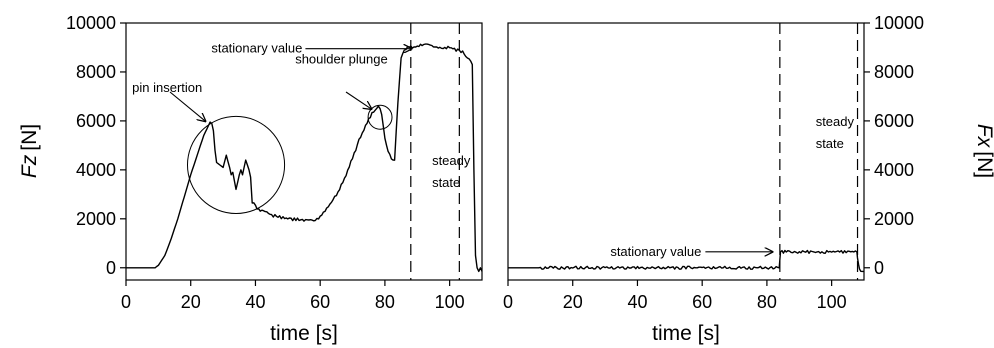 The image size is (994, 348). Describe the element at coordinates (96, 219) in the screenshot. I see `left-y-tick-label-1: 2000` at that location.